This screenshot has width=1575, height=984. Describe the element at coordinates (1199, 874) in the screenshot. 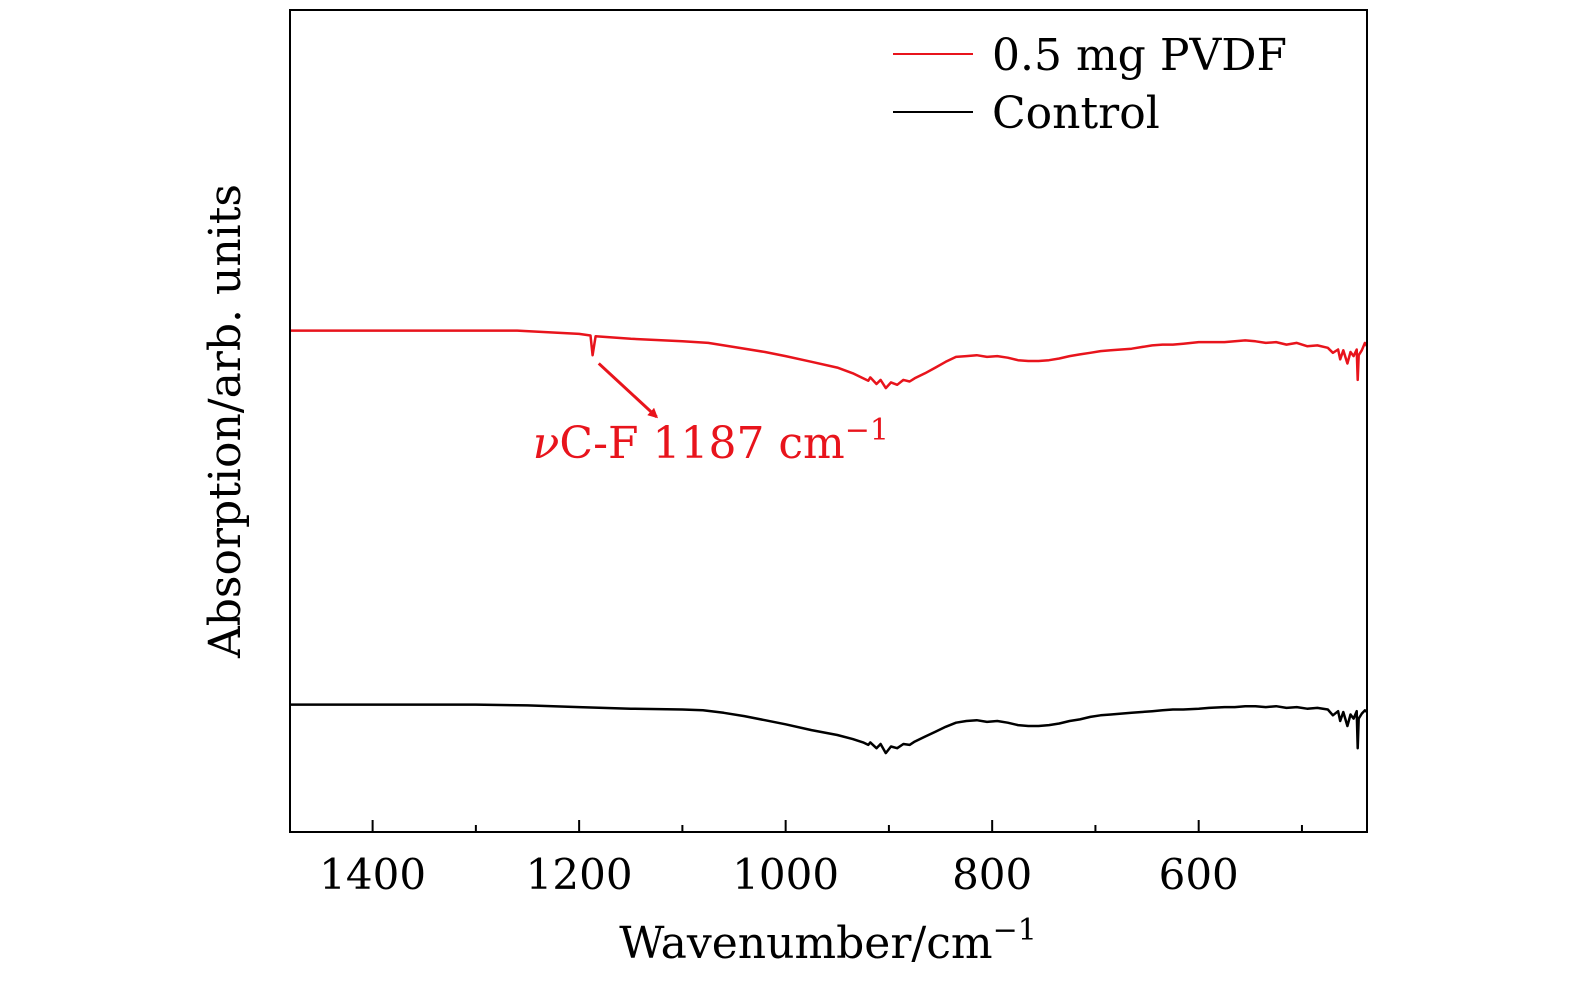

I see `x-tick-label: 600` at that location.